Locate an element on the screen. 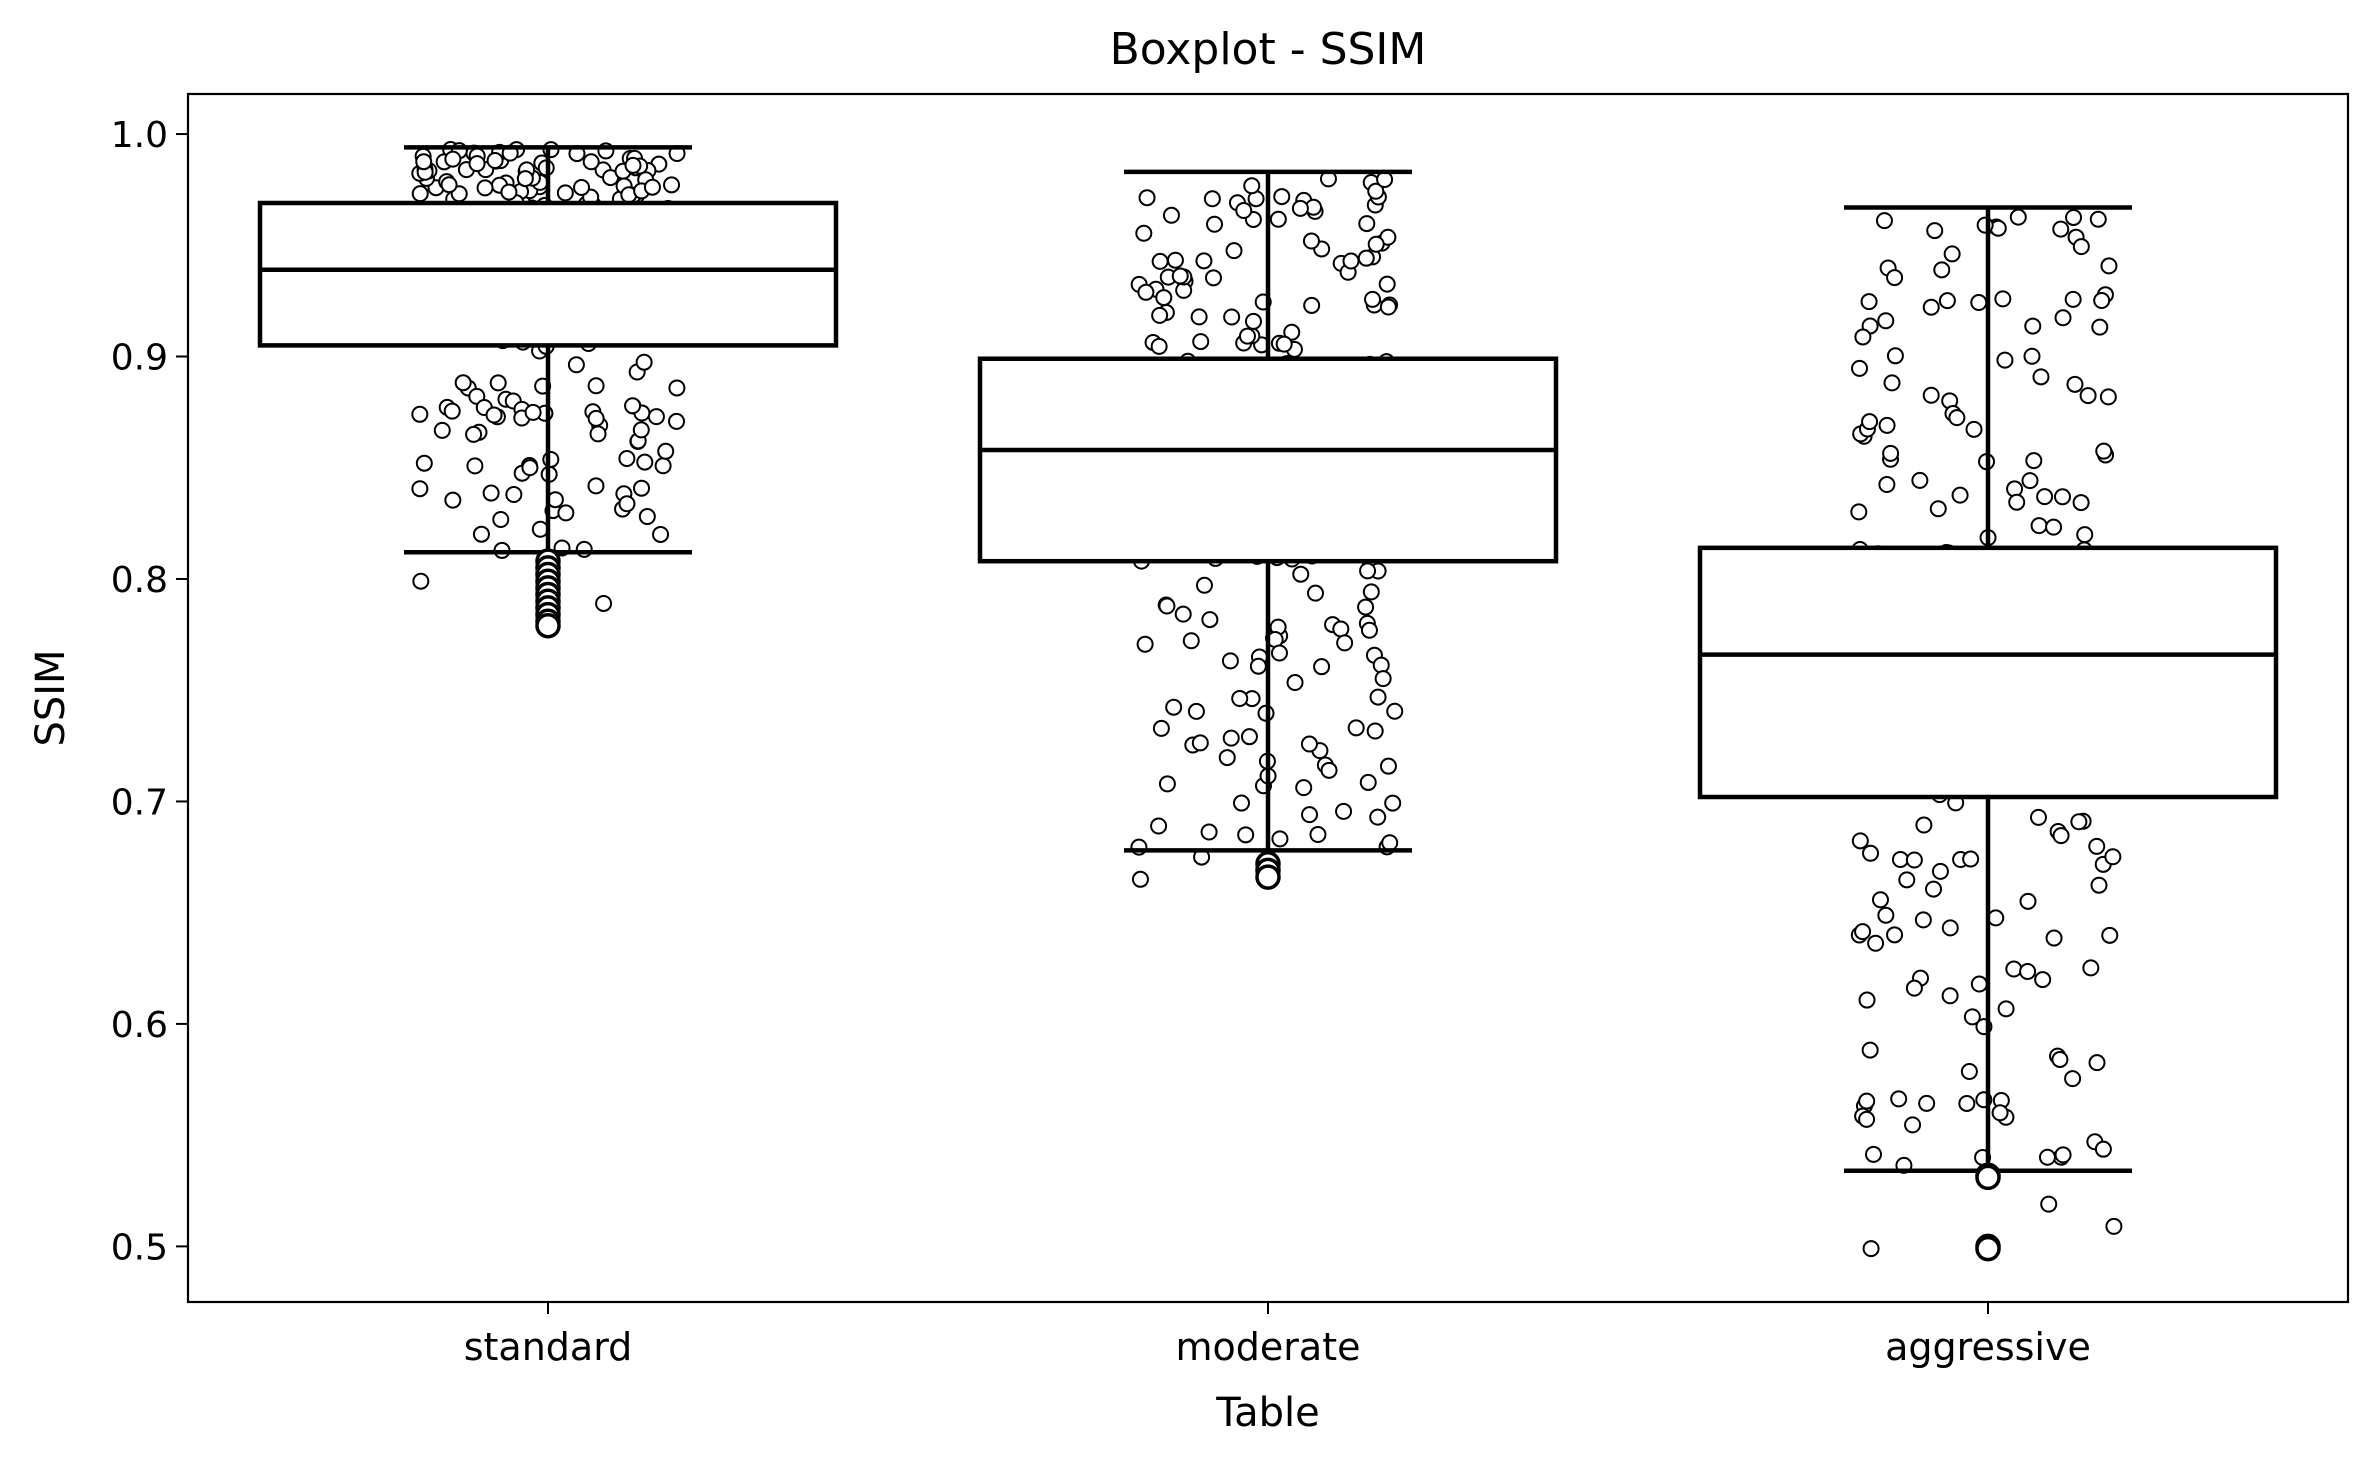 The width and height of the screenshot is (2370, 1471). chart-title: Boxplot - SSIM is located at coordinates (1268, 49).